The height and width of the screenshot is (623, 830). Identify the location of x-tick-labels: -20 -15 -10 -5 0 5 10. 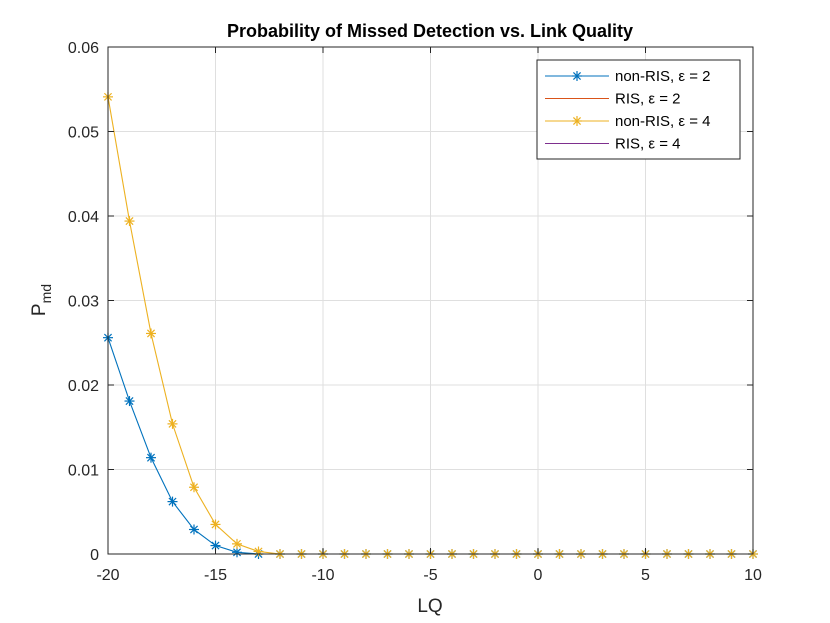
(429, 575).